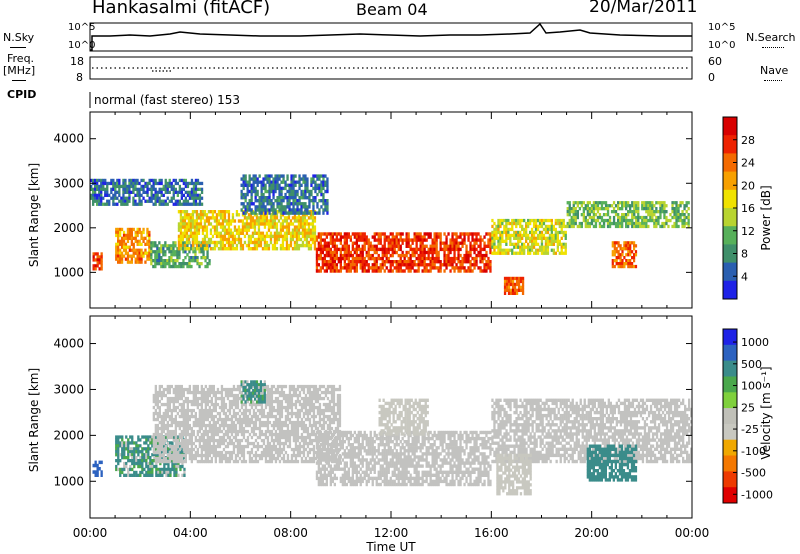  I want to click on colorbar-segment, so click(730, 126).